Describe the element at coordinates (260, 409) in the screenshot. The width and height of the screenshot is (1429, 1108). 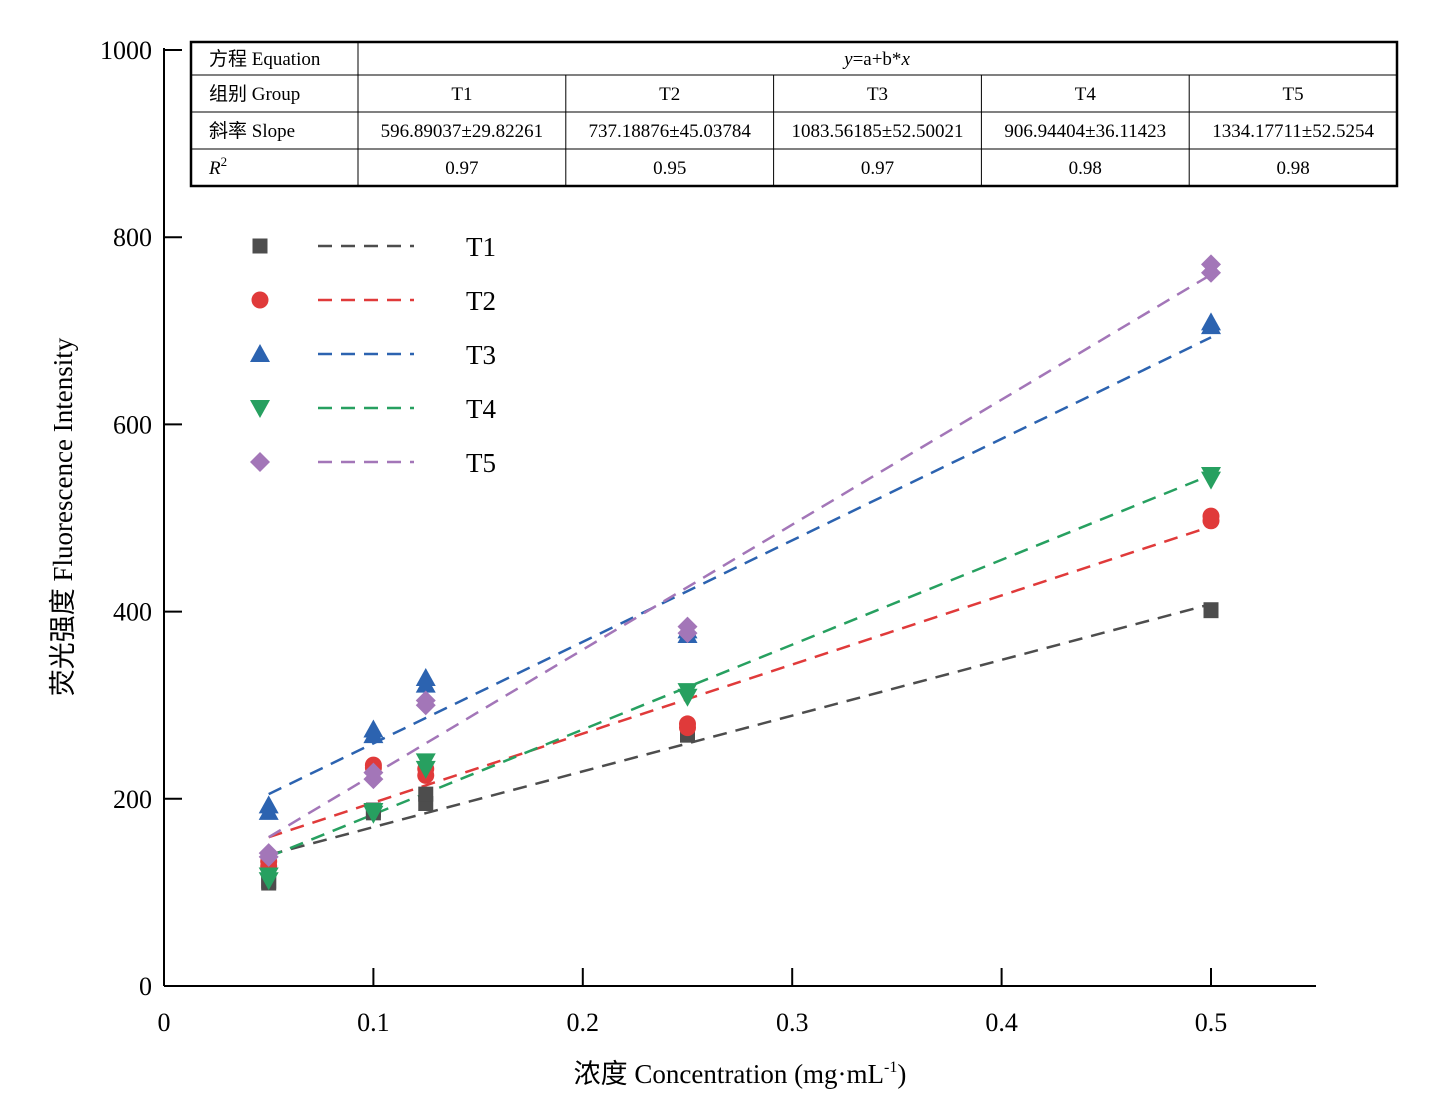
I see `legend-marker-t4` at that location.